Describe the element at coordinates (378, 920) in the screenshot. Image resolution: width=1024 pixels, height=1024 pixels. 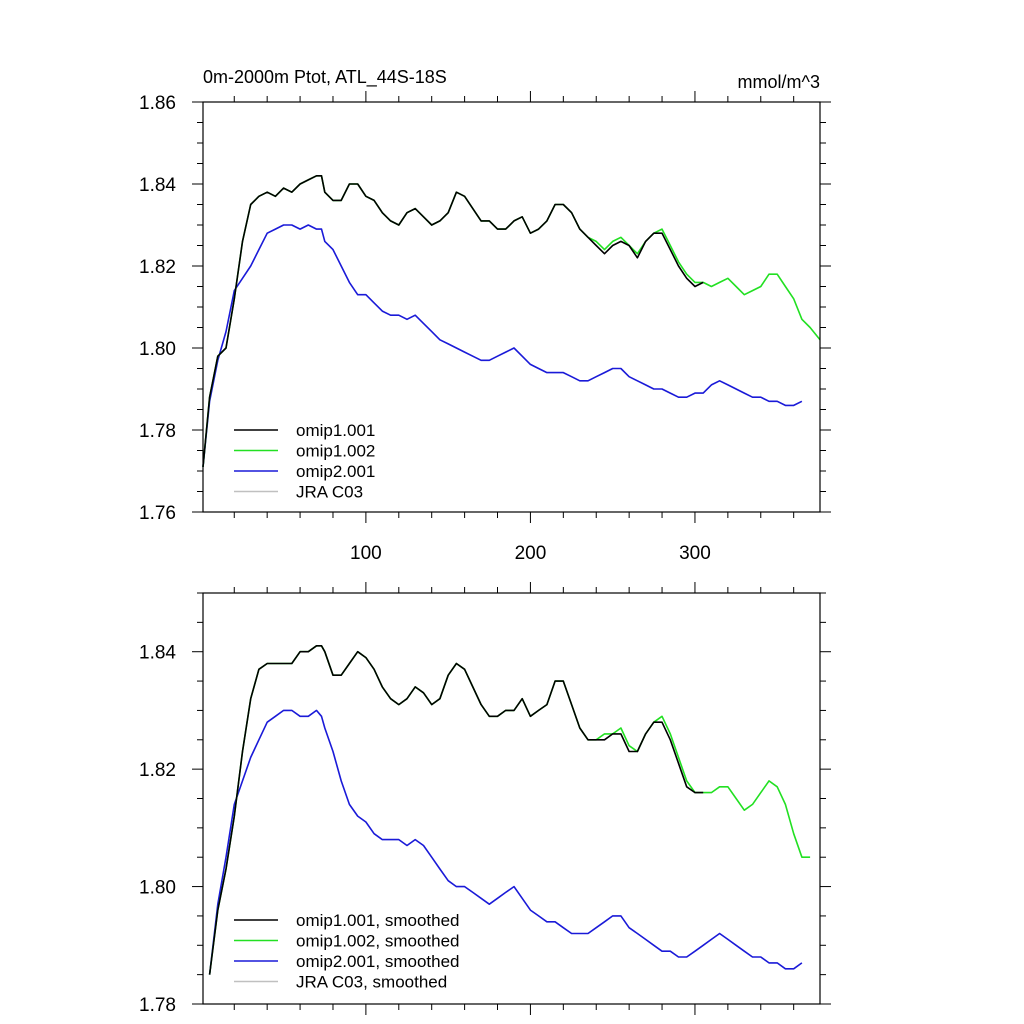
I see `legend-label: omip1.001, smoothed` at that location.